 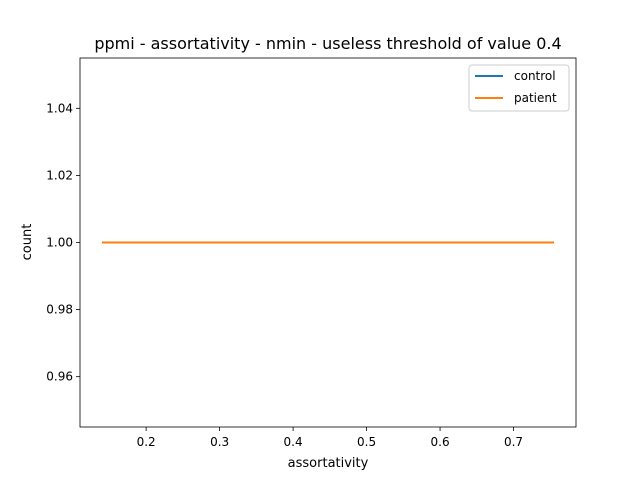 I want to click on legend-label-patient: patient, so click(x=535, y=98).